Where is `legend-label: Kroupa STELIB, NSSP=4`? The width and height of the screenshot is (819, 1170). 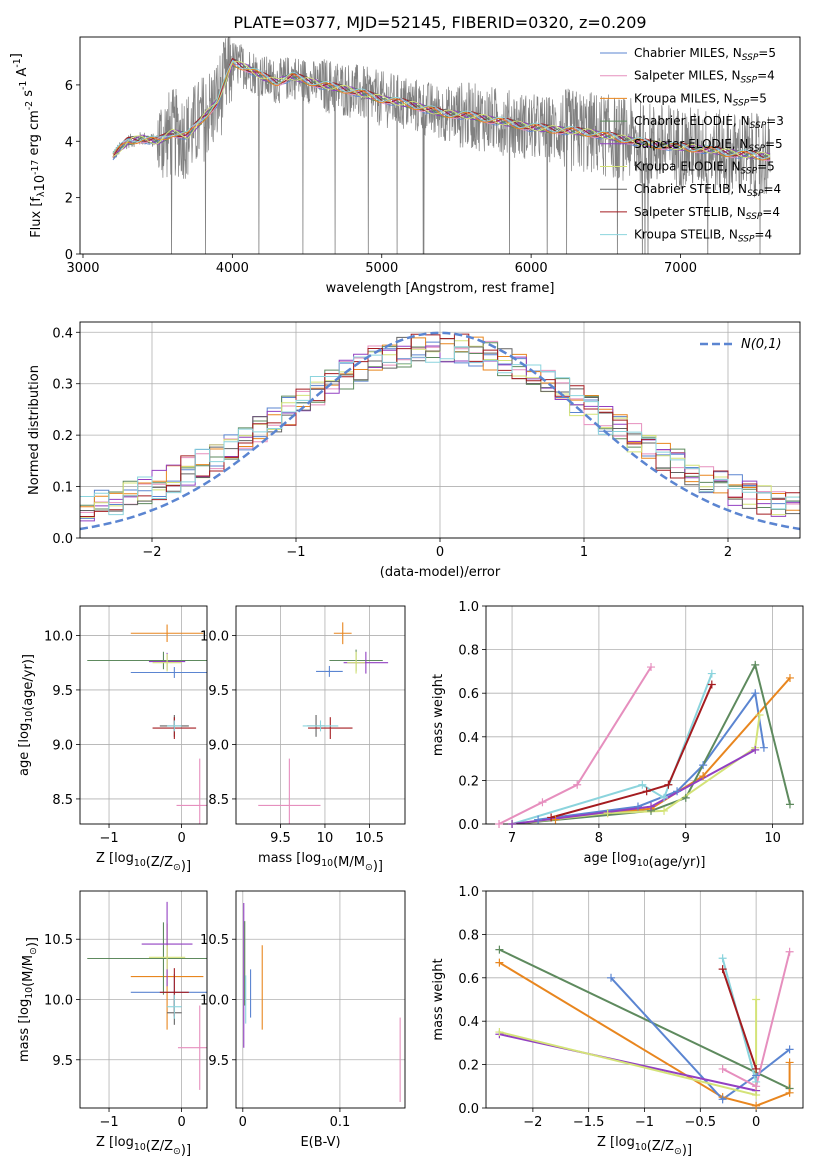
legend-label: Kroupa STELIB, NSSP=4 is located at coordinates (703, 236).